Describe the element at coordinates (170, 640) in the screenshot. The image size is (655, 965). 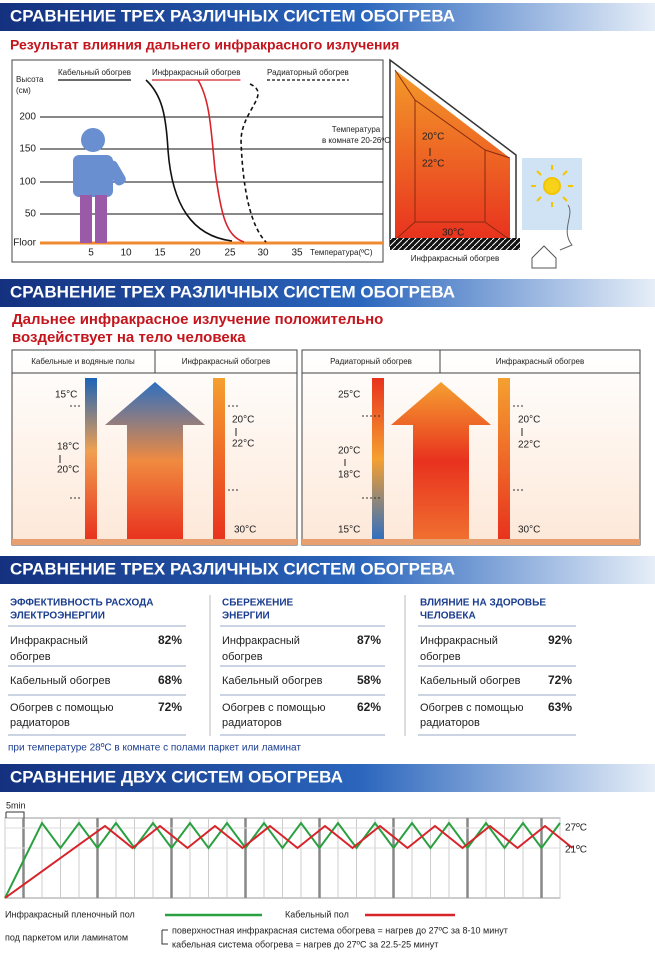
I see `row-value: 82%` at that location.